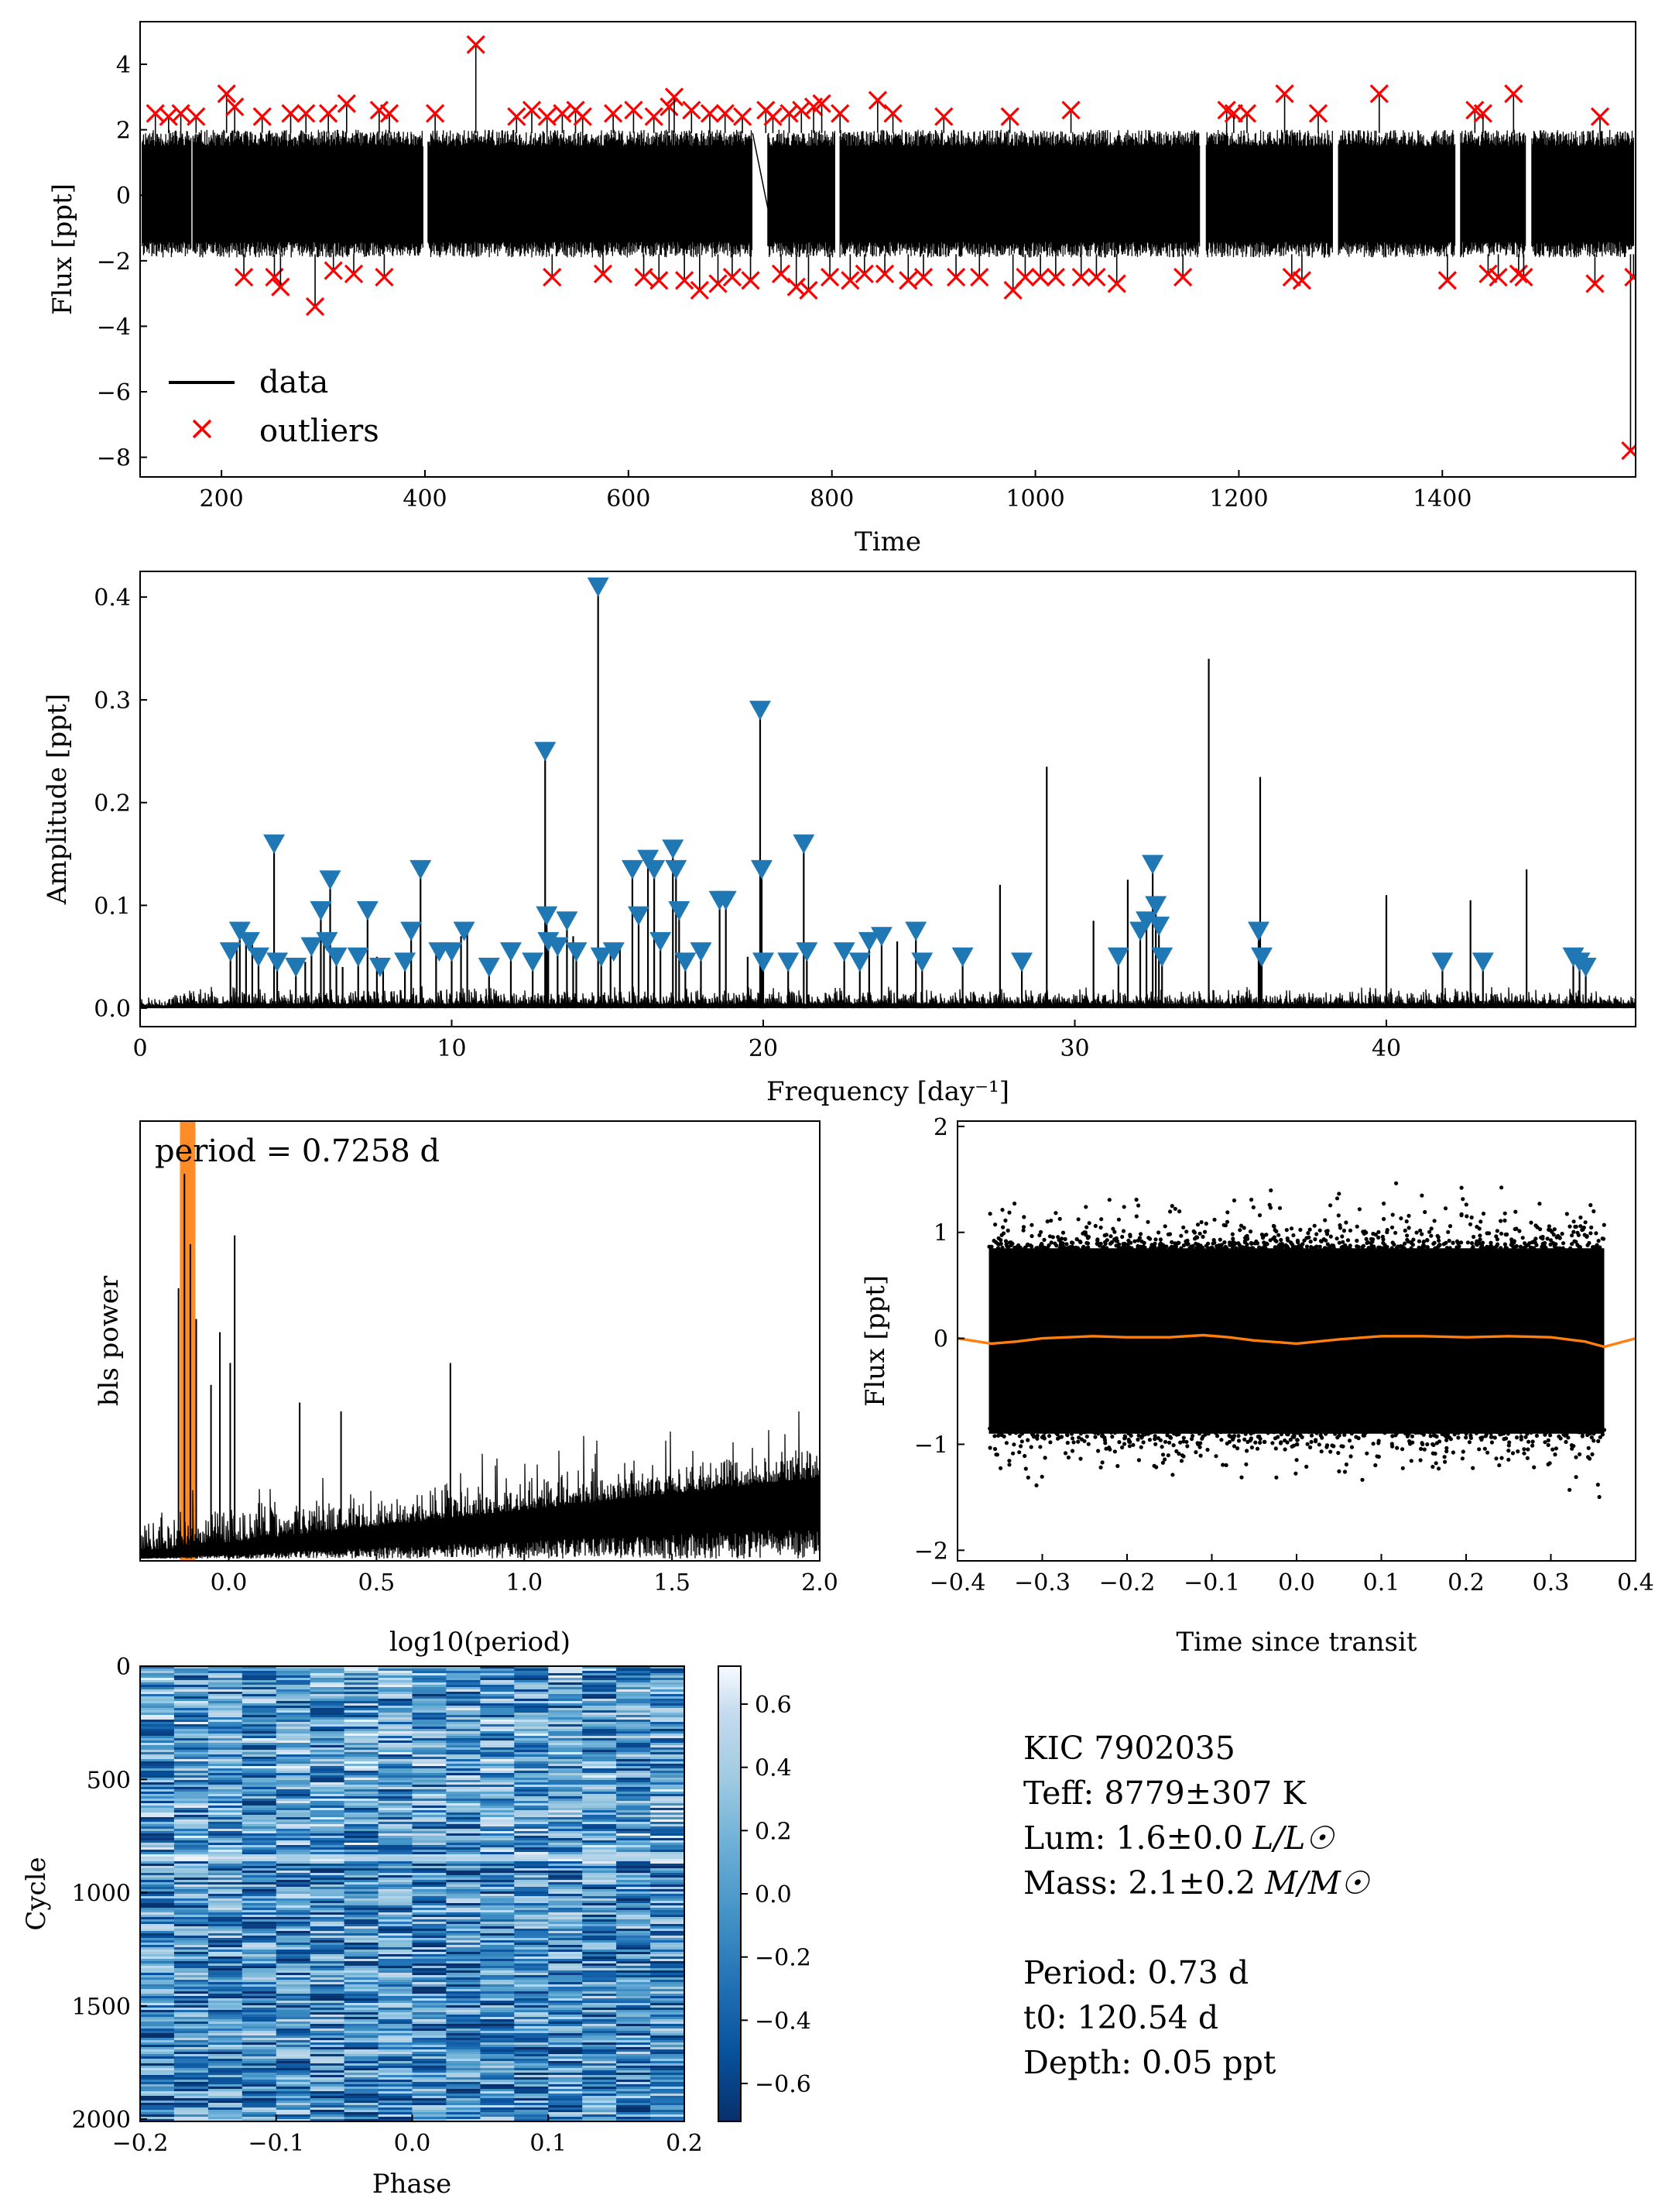 The width and height of the screenshot is (1672, 2212). I want to click on legend-data-label: data, so click(293, 383).